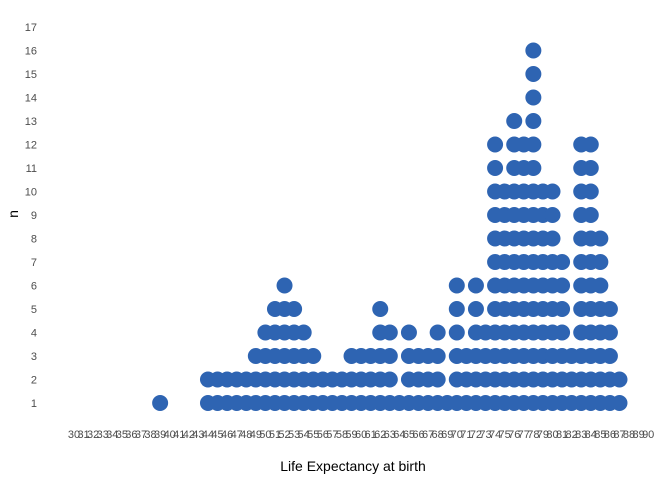 The image size is (672, 480). I want to click on x-tick-label: 55, so click(313, 435).